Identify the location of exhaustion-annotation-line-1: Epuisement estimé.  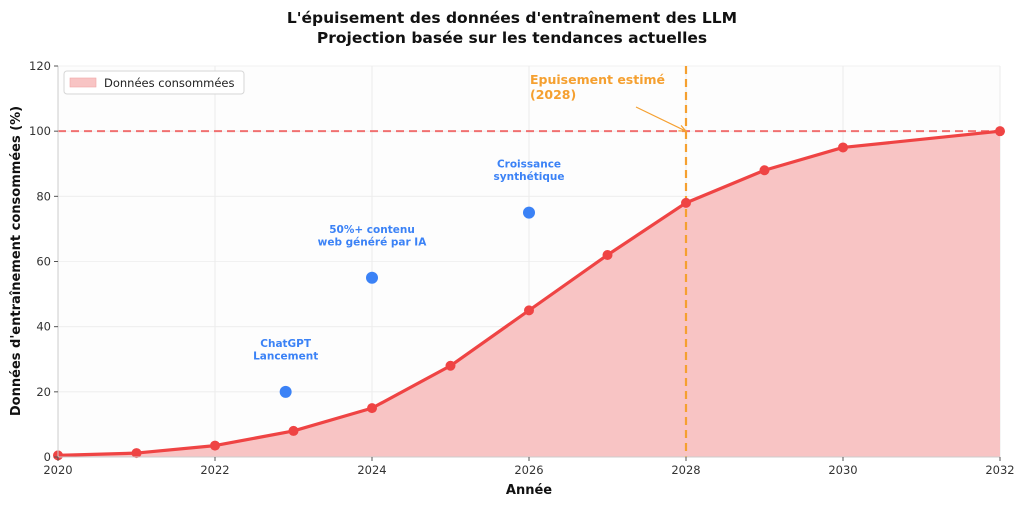
(597, 79).